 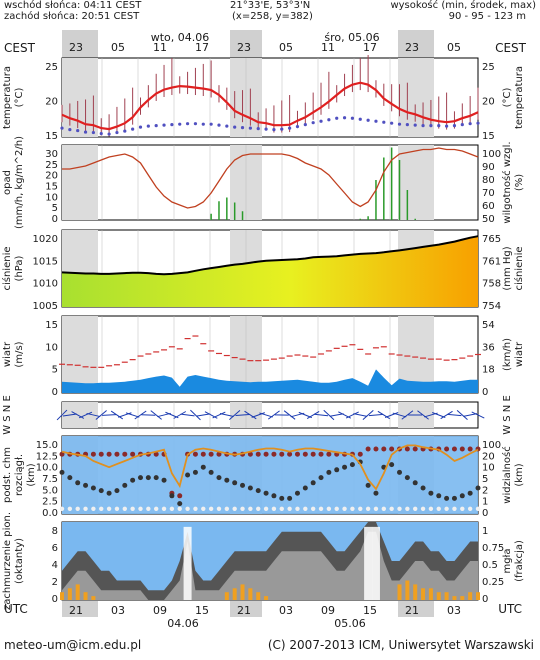 What do you see at coordinates (507, 354) in the screenshot?
I see `right-axis-title: (km/h)` at bounding box center [507, 354].